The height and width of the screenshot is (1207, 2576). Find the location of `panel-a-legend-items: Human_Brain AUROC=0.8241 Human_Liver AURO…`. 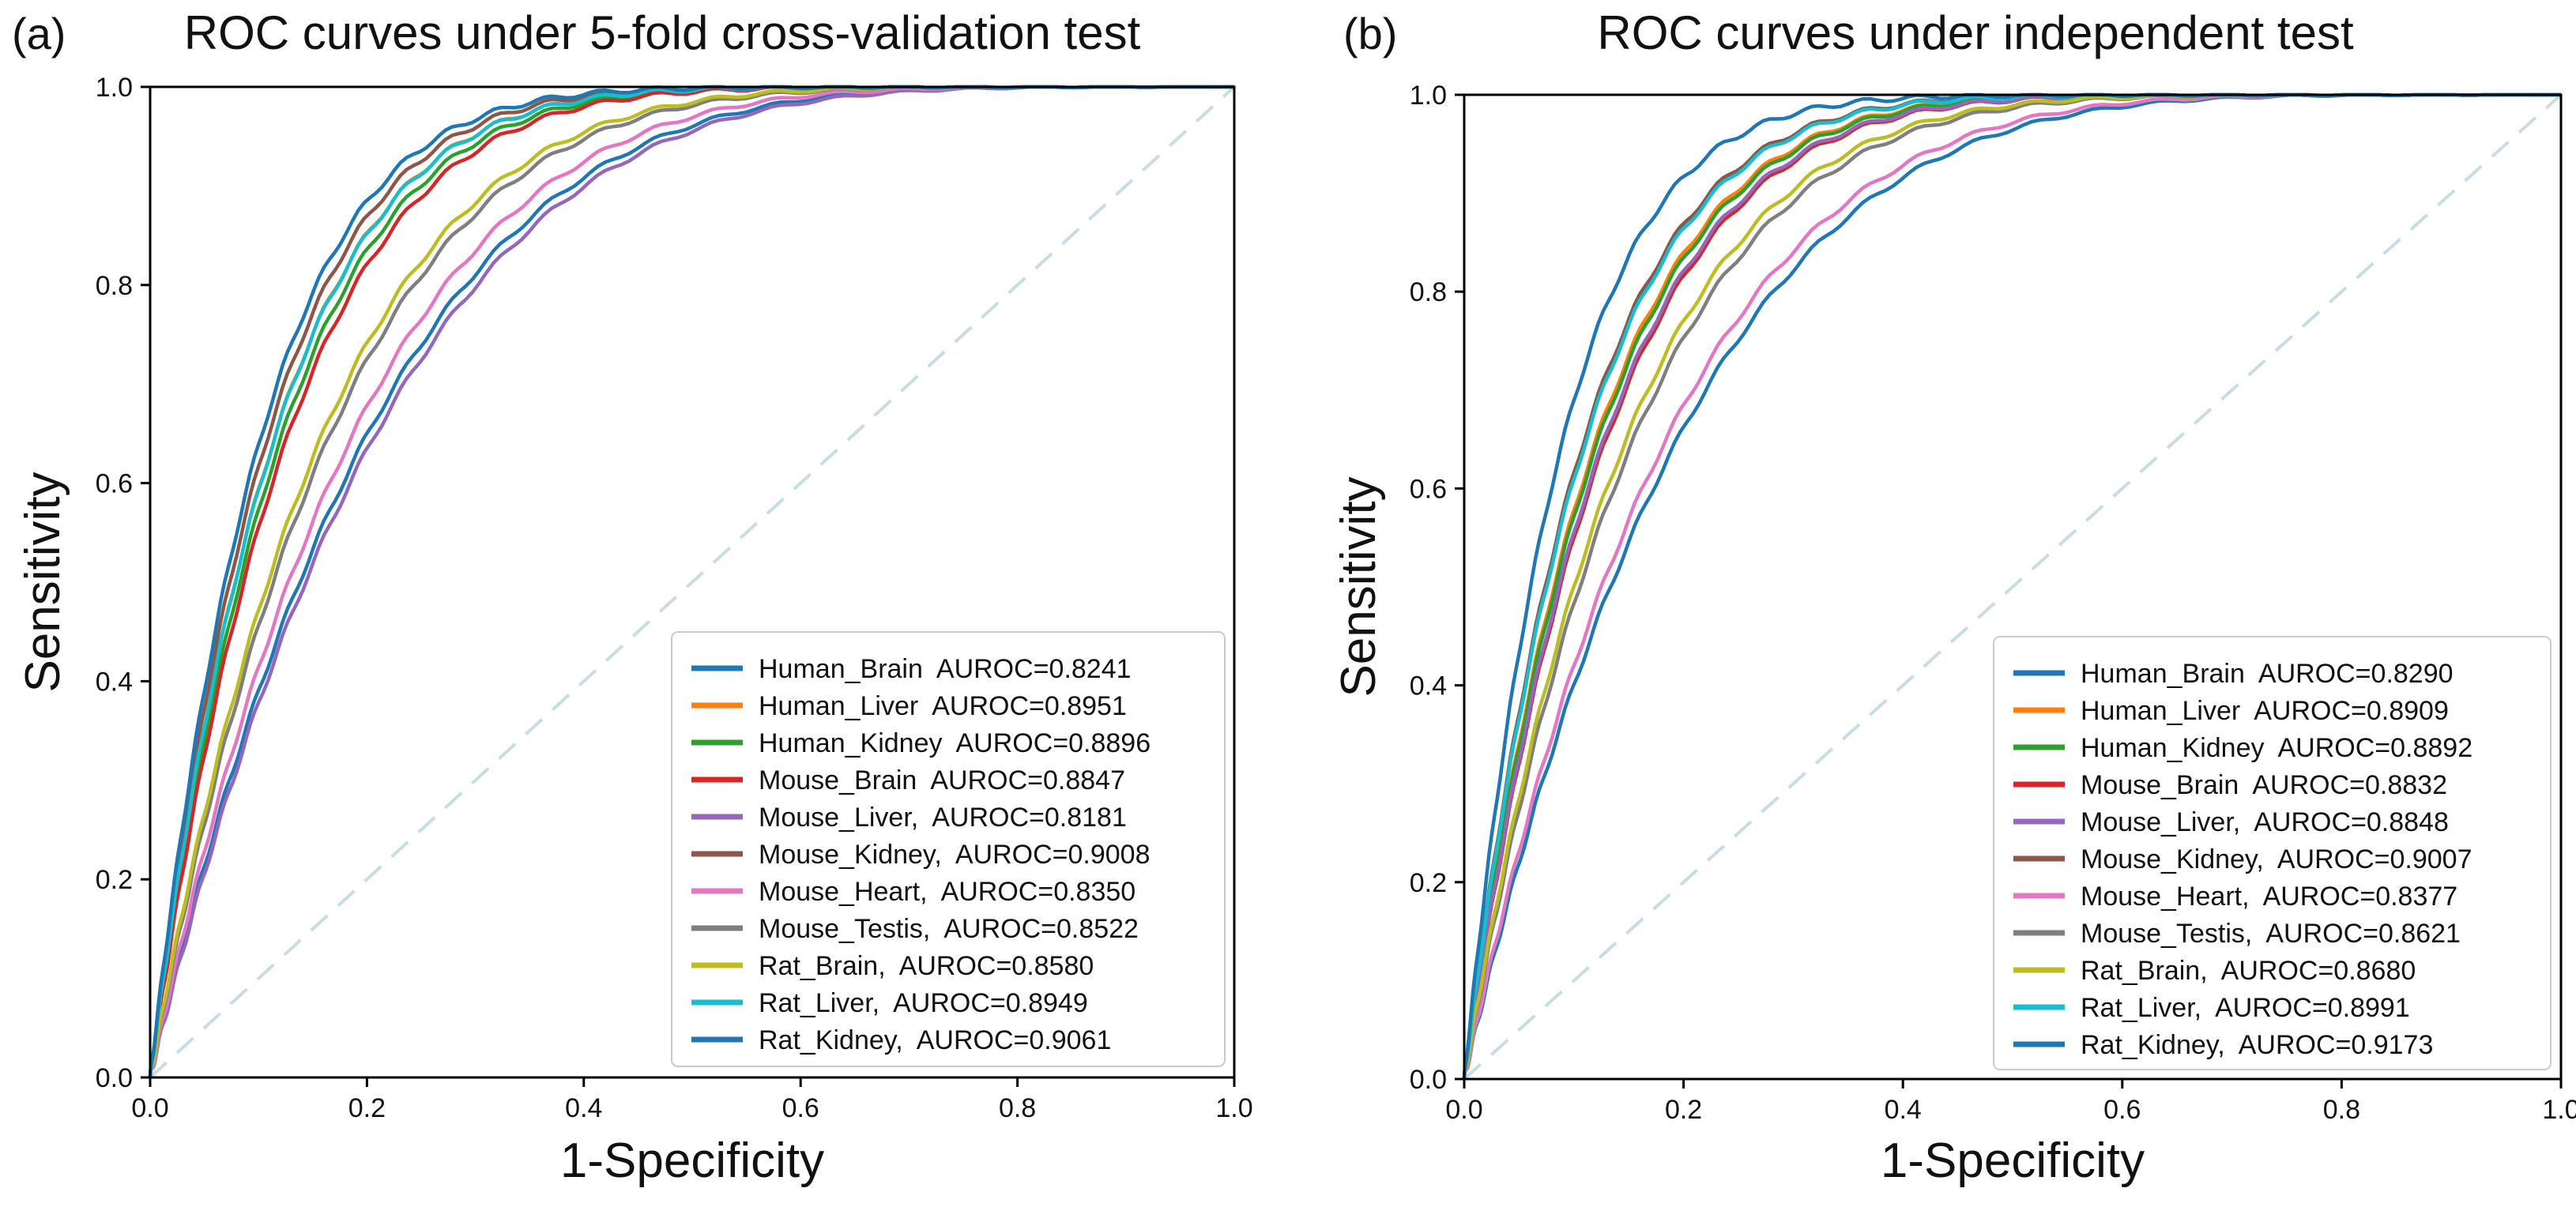

panel-a-legend-items: Human_Brain AUROC=0.8241 Human_Liver AURO… is located at coordinates (921, 855).